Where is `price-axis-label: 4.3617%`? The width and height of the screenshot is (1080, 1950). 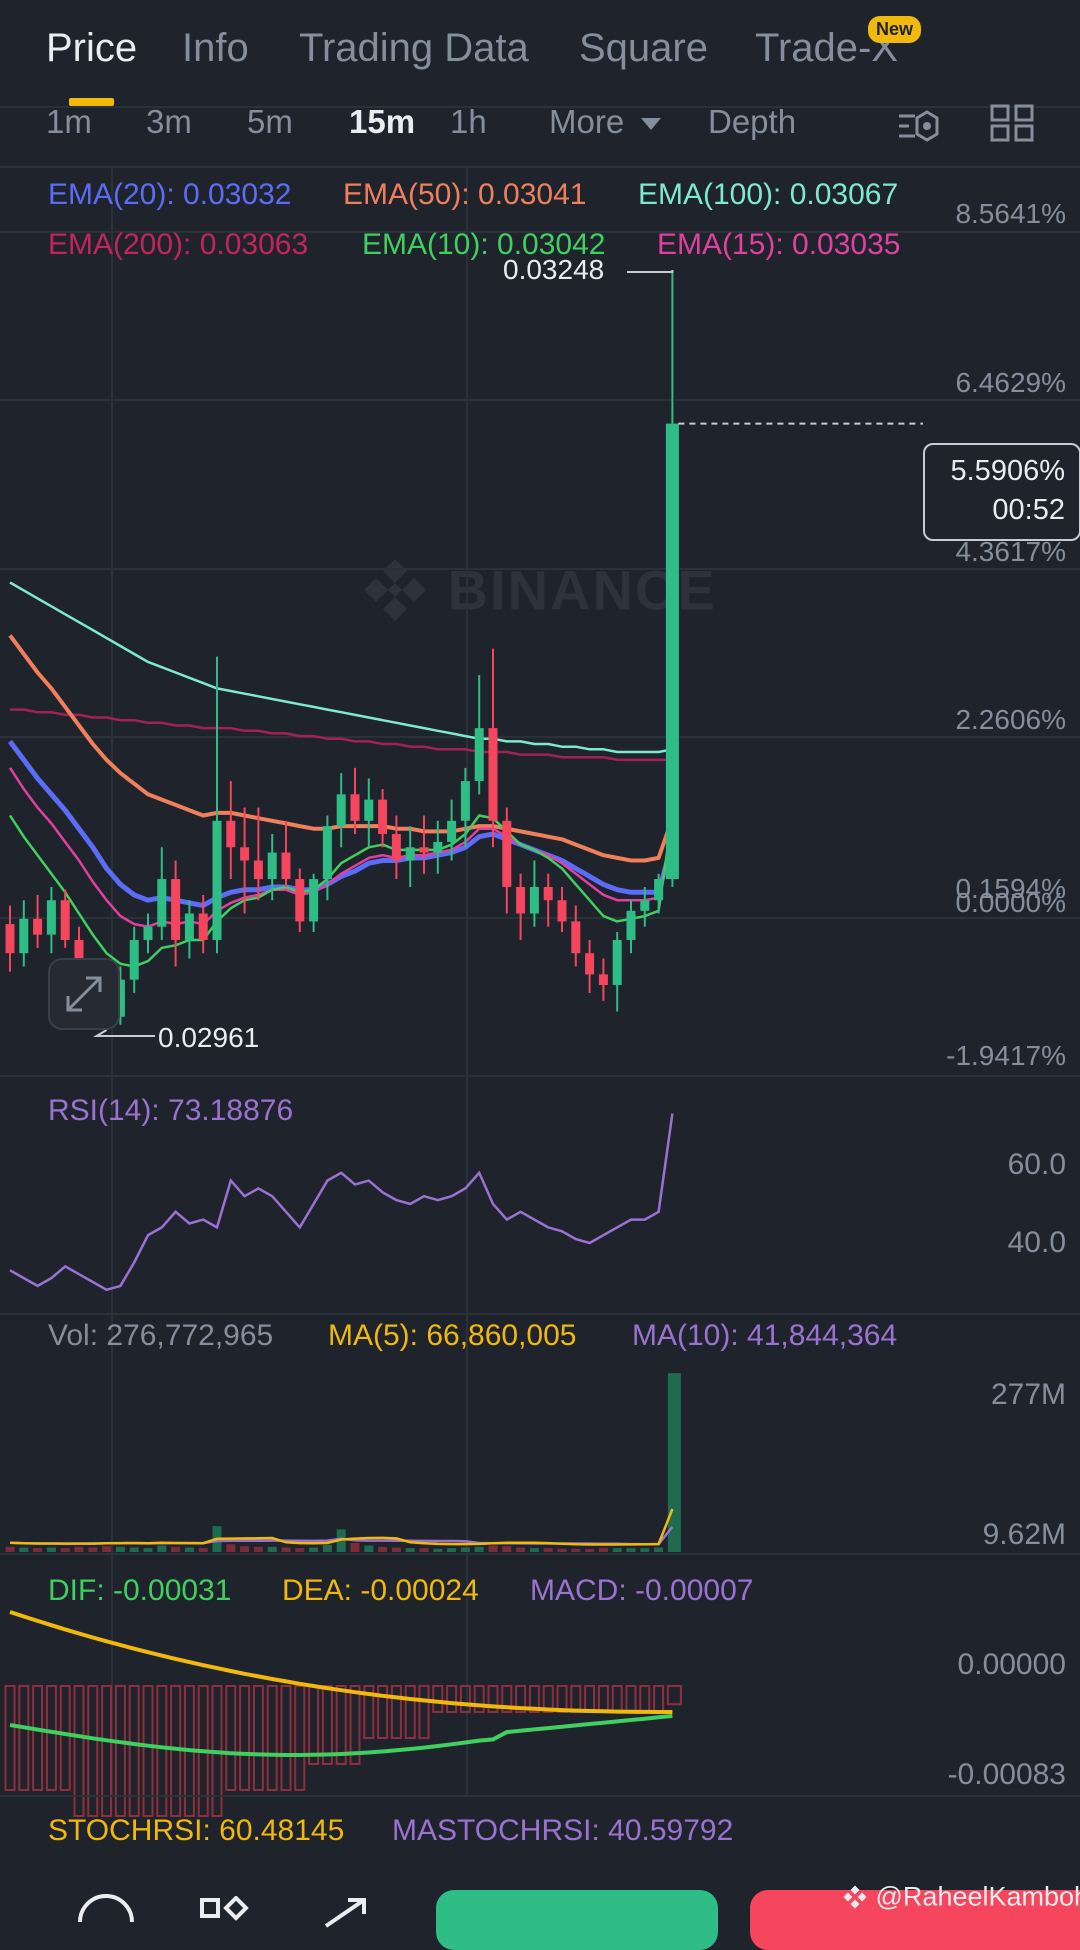 price-axis-label: 4.3617% is located at coordinates (1010, 551).